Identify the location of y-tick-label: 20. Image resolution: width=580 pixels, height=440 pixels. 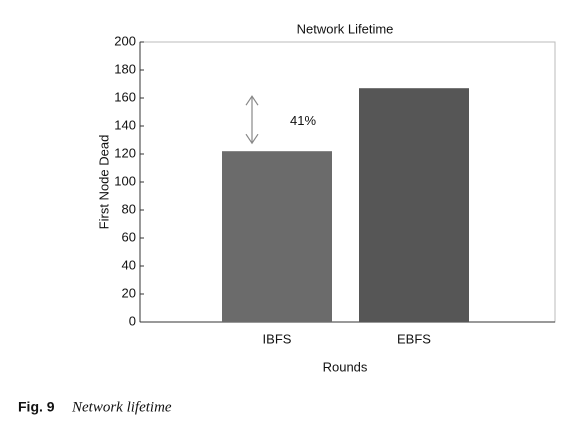
(129, 292).